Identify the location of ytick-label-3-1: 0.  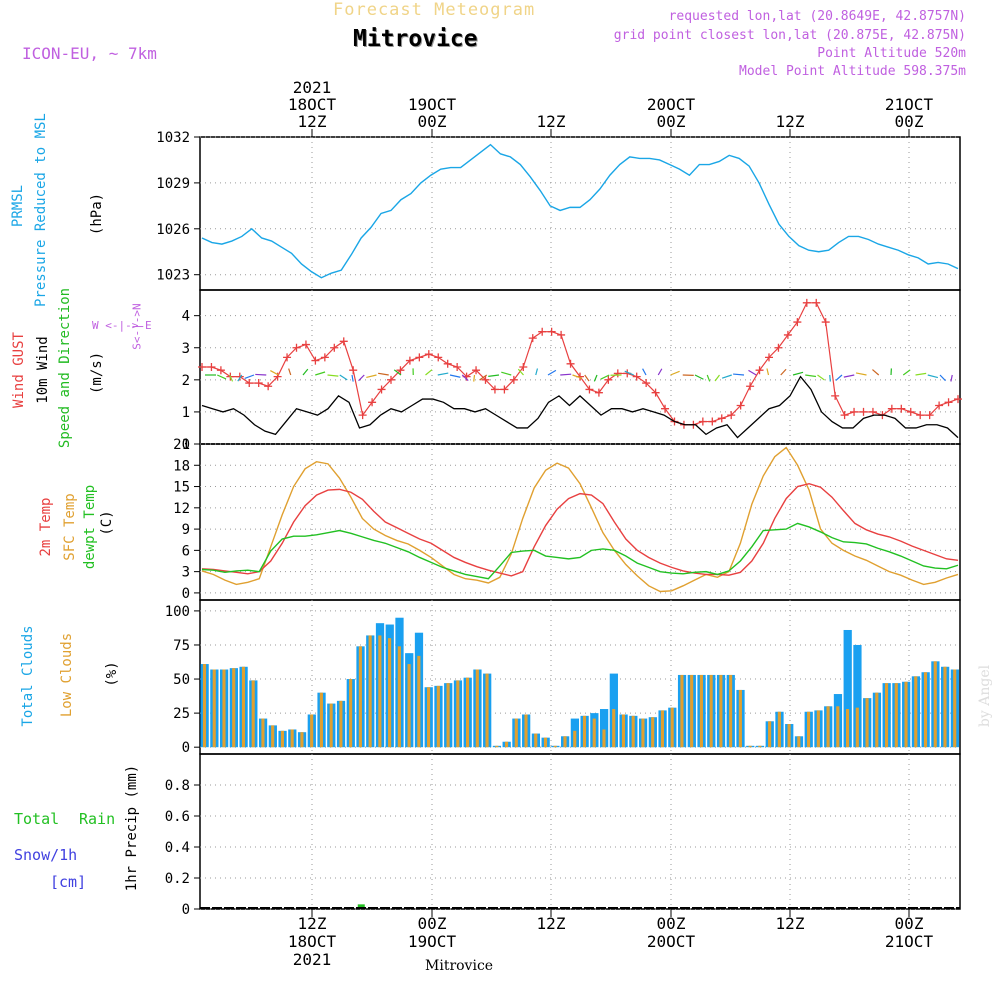
(186, 594).